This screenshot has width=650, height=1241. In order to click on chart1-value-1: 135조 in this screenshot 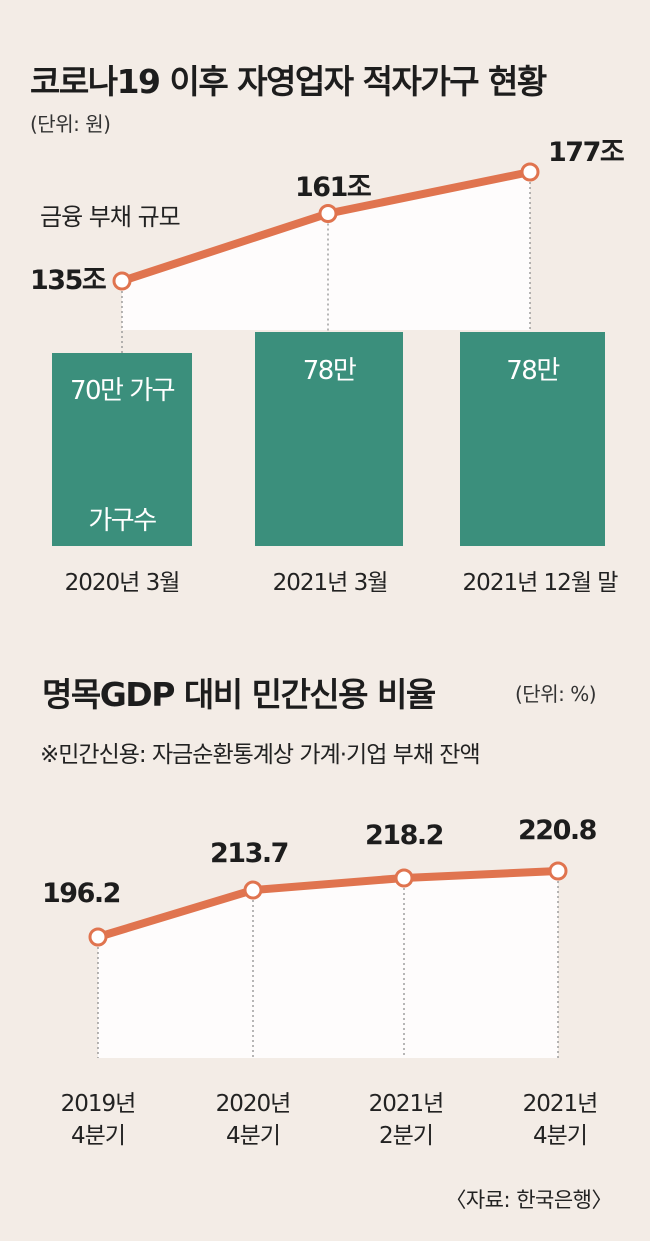, I will do `click(68, 280)`.